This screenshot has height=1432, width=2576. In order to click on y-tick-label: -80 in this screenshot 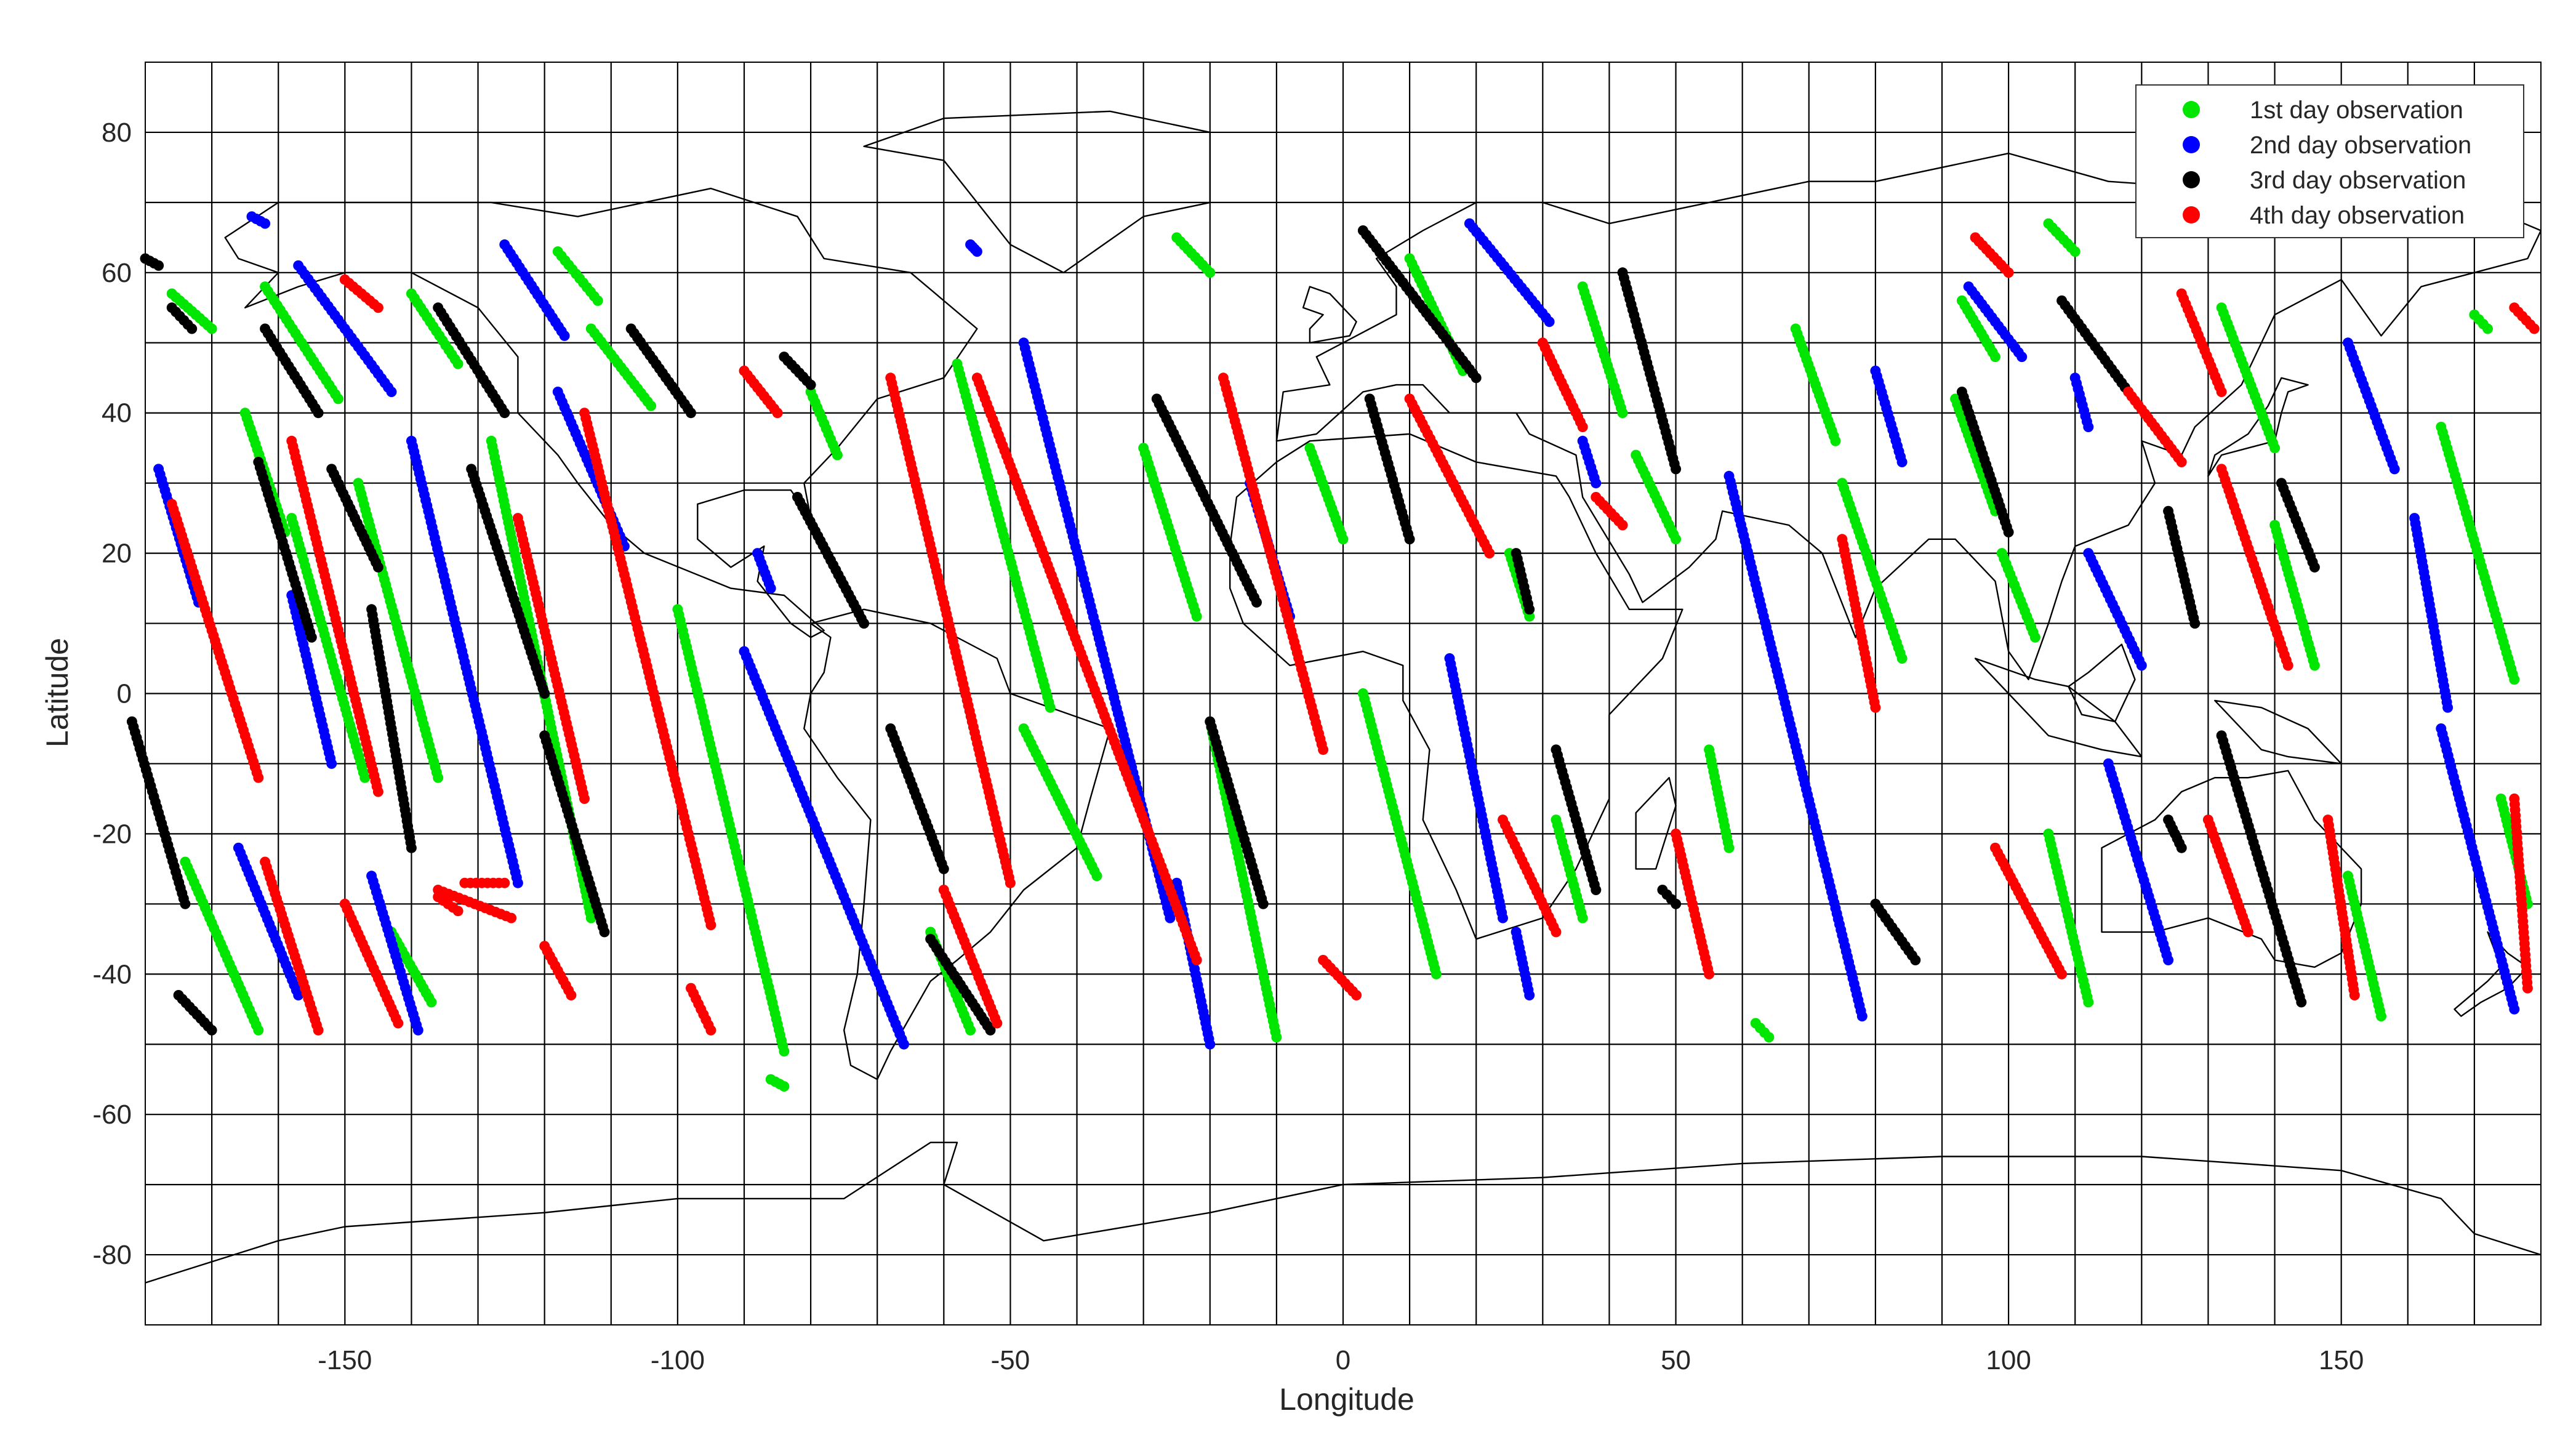, I will do `click(112, 1255)`.